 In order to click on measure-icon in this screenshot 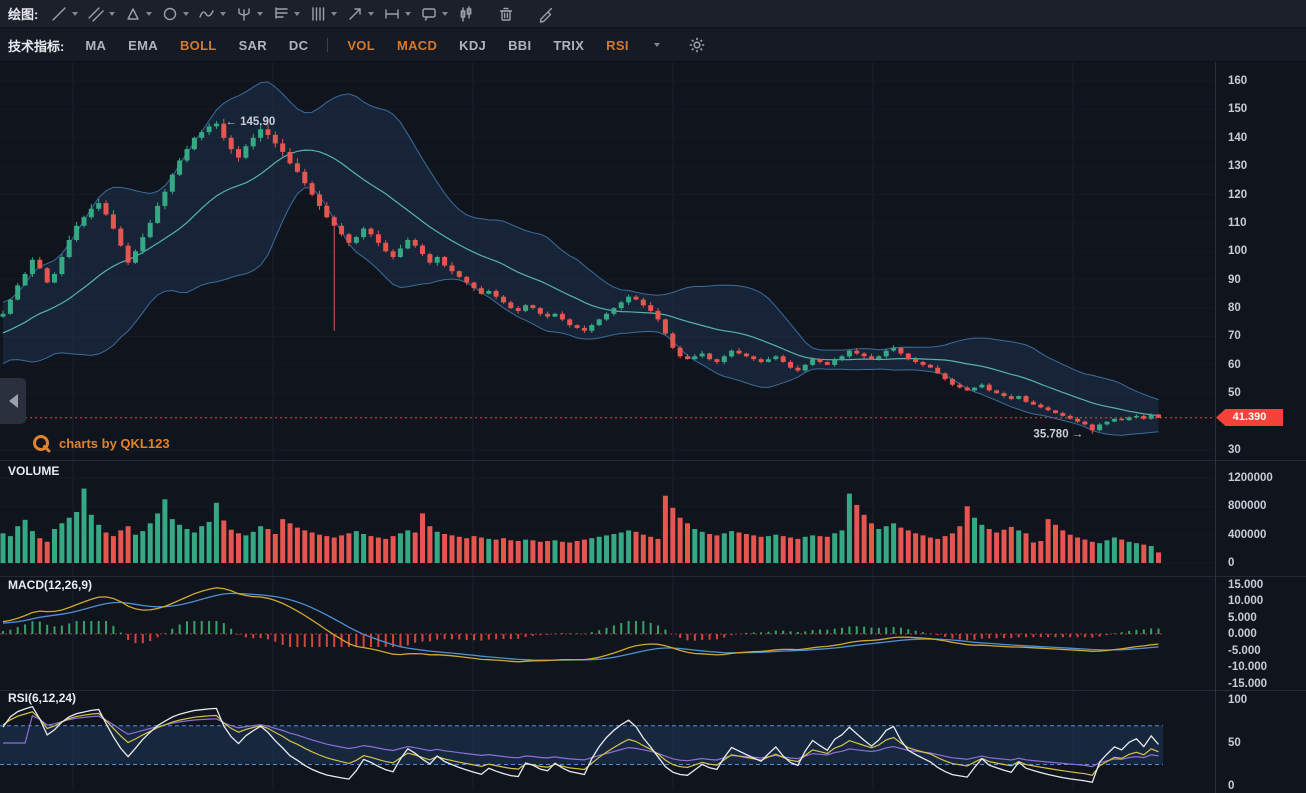, I will do `click(392, 14)`.